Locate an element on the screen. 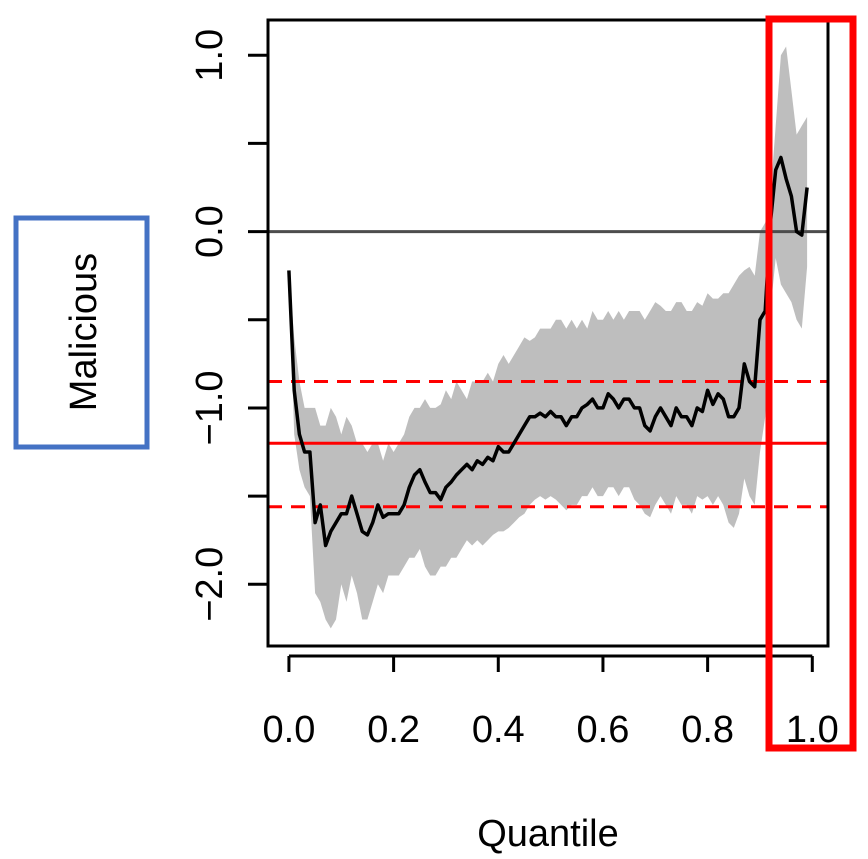 This screenshot has width=868, height=859. x-tick-label: 0.2 is located at coordinates (393, 730).